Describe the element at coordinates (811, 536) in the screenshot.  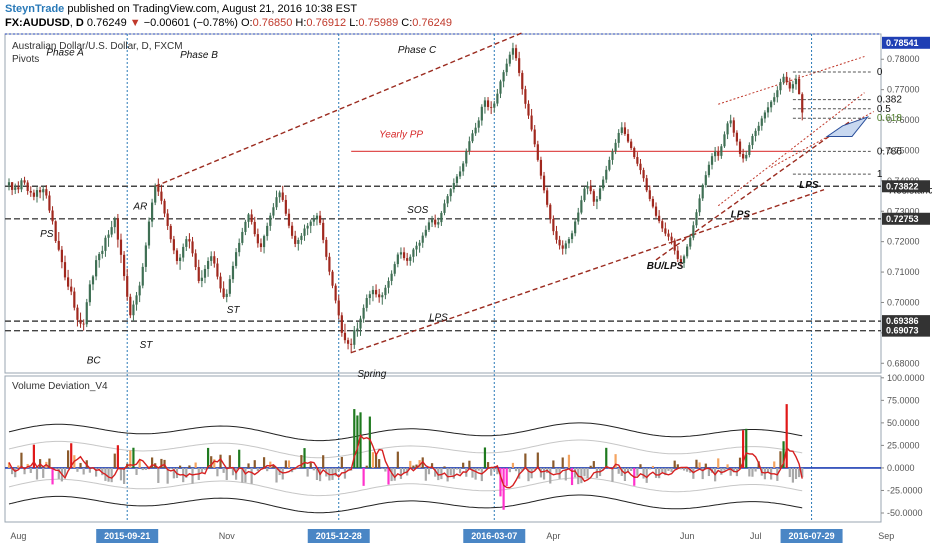
I see `date-tag` at that location.